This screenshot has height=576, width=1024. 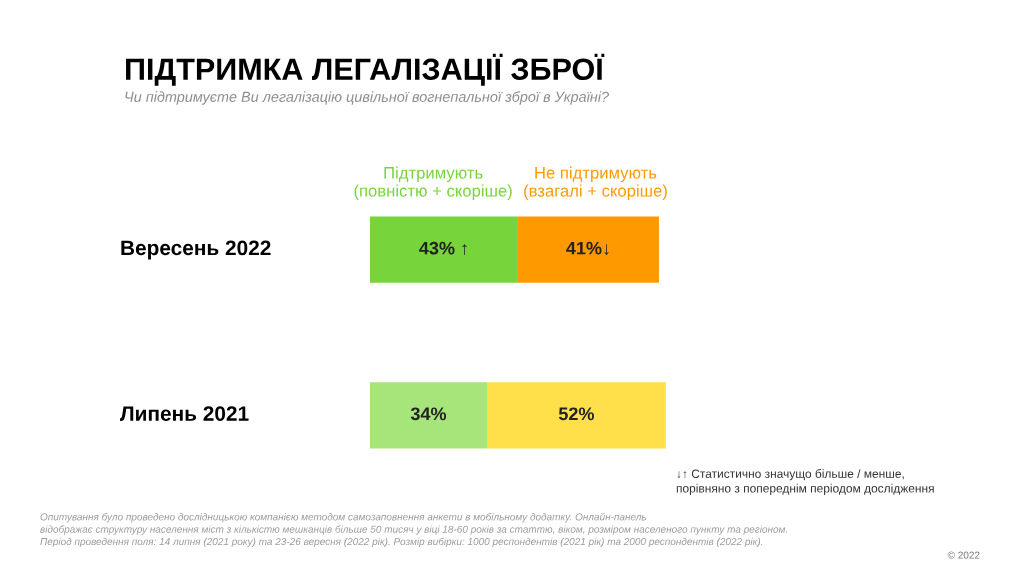 What do you see at coordinates (595, 183) in the screenshot?
I see `series-label: Не підтримують (взагалі + скоріше)` at bounding box center [595, 183].